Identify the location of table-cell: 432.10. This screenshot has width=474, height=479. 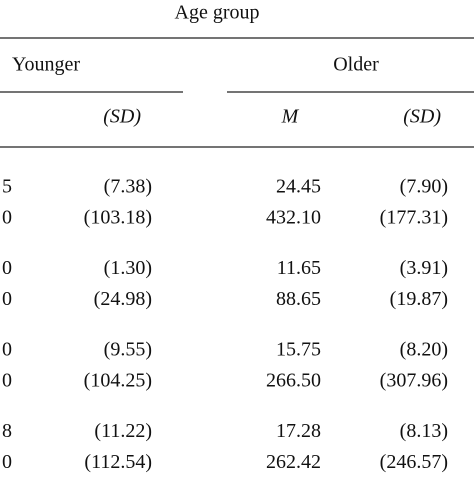
(293, 218).